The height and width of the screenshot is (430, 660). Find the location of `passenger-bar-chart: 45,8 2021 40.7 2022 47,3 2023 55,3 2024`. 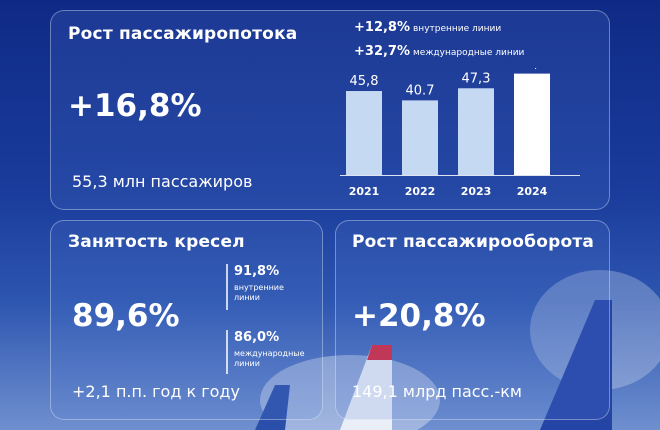

passenger-bar-chart: 45,8 2021 40.7 2022 47,3 2023 55,3 2024 is located at coordinates (460, 133).